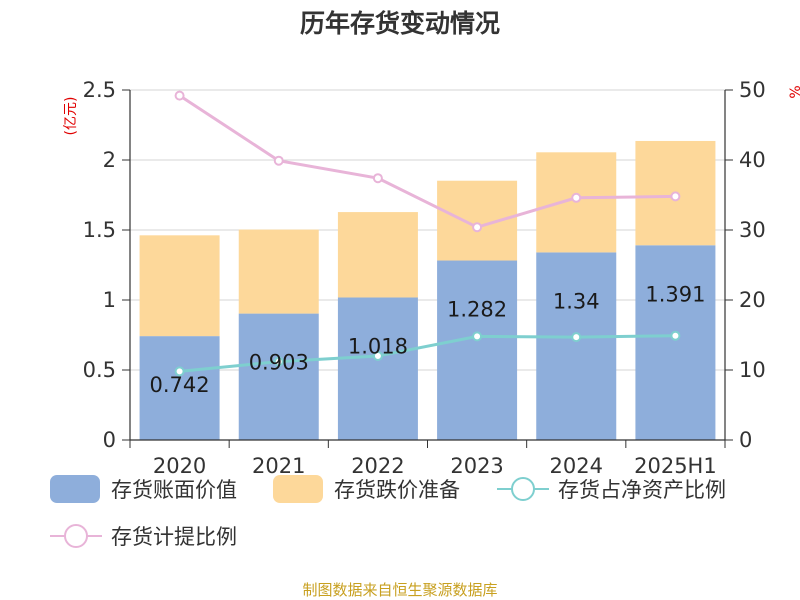 The width and height of the screenshot is (800, 600). I want to click on bar-data-label: 1.282, so click(477, 310).